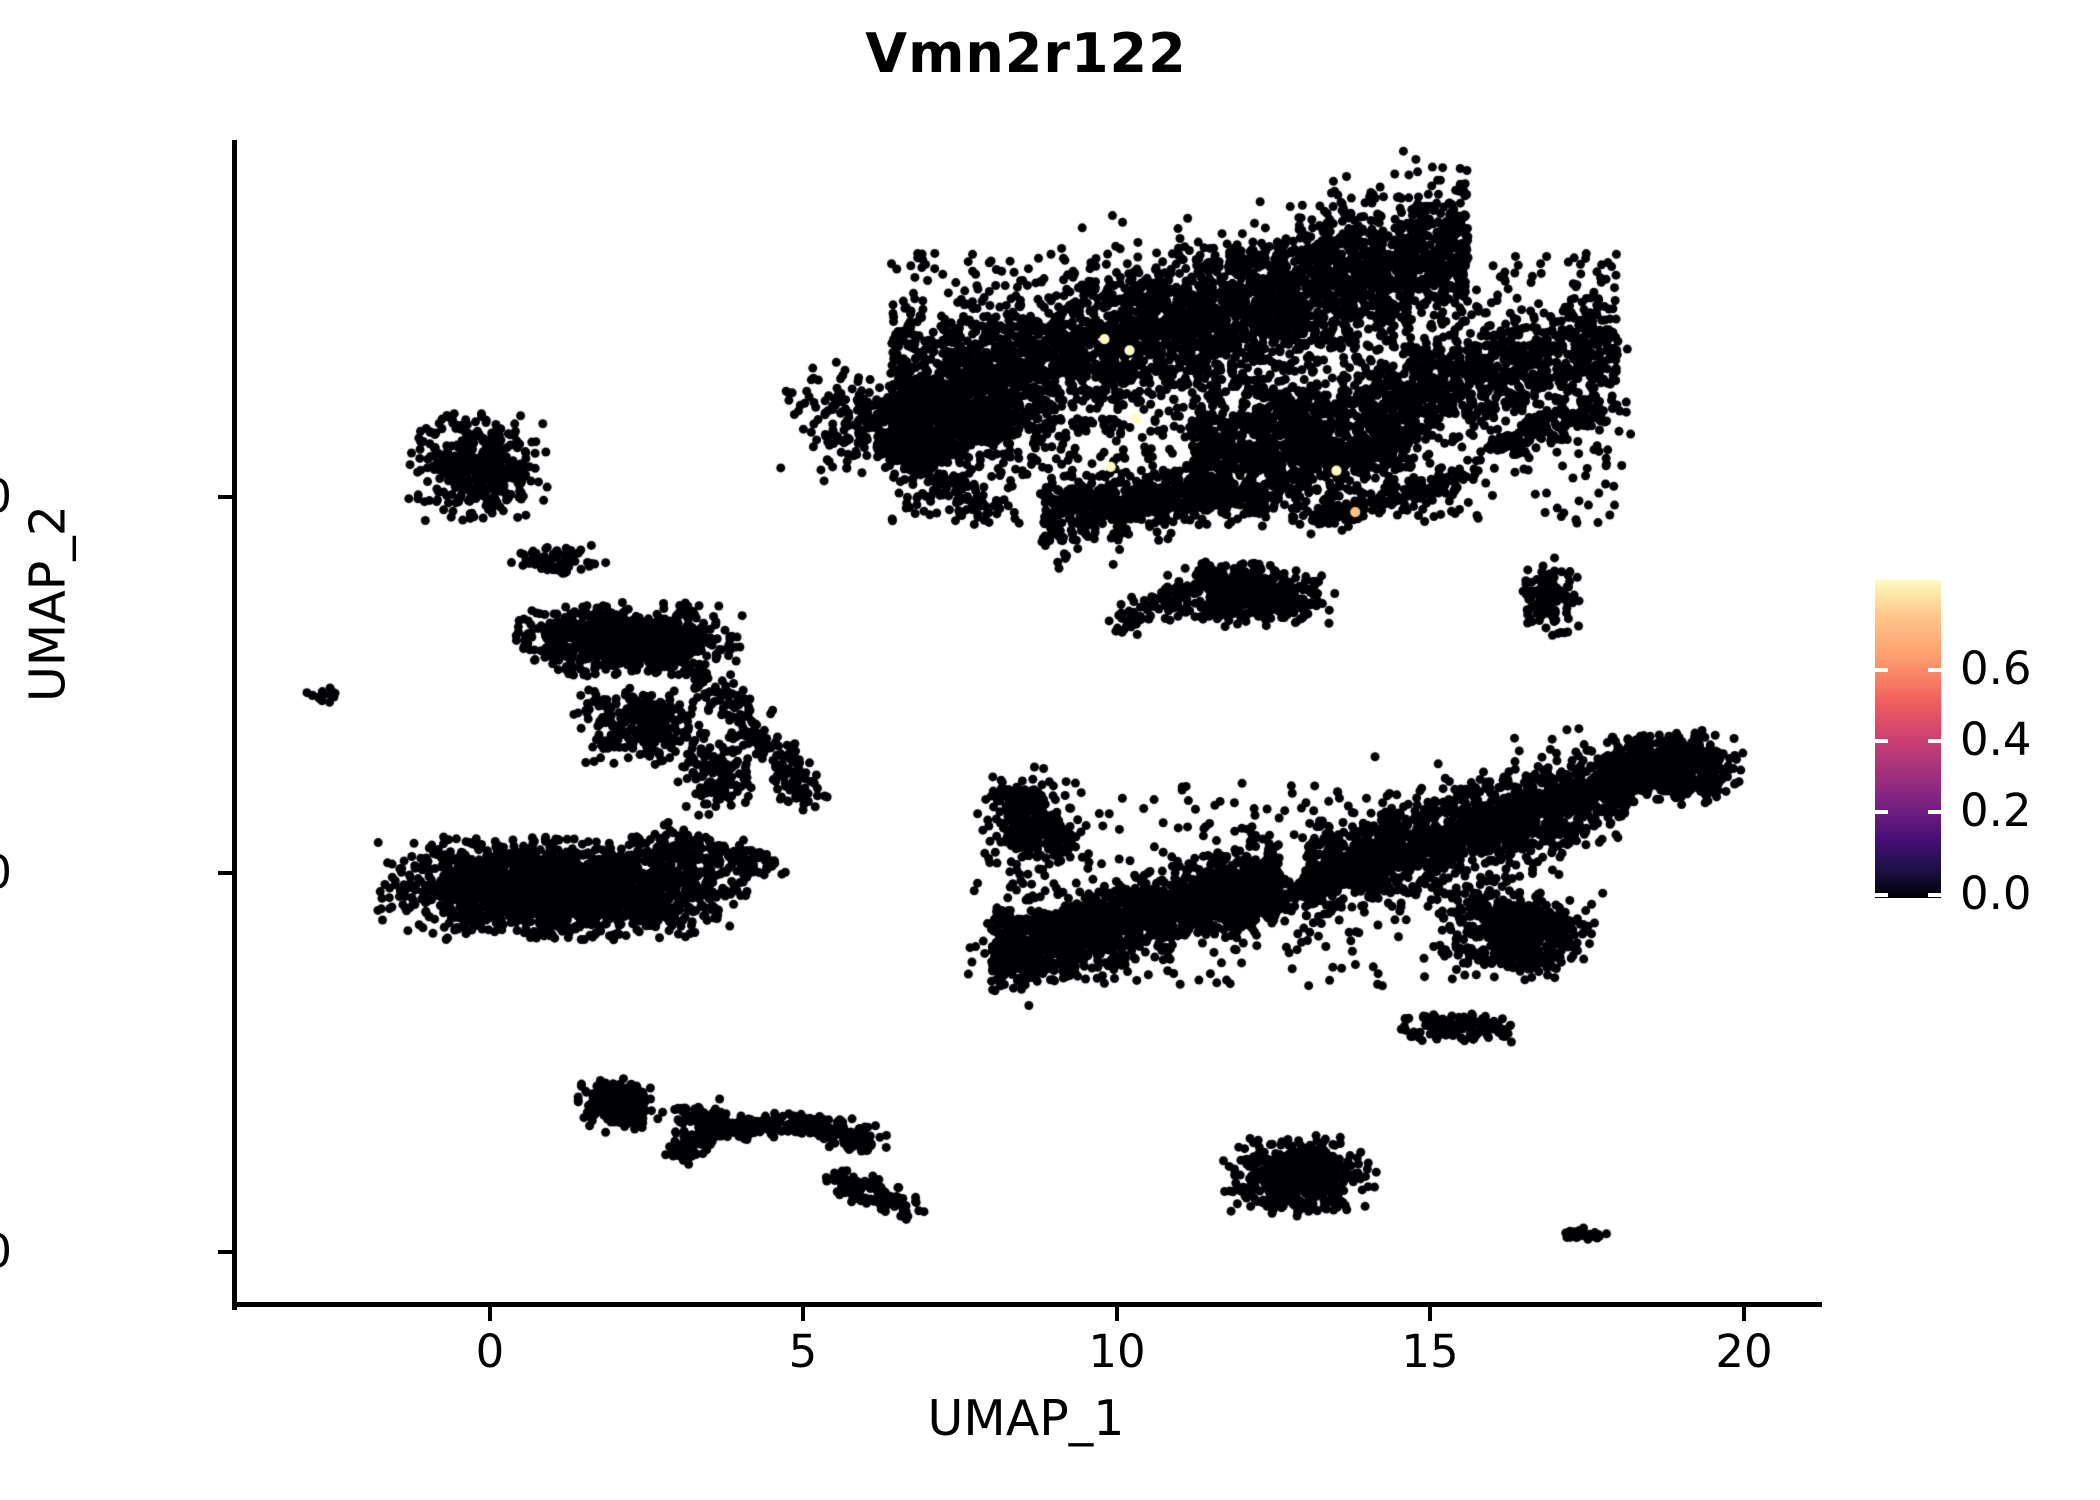 The image size is (2100, 1500). What do you see at coordinates (803, 1351) in the screenshot?
I see `x-tick-label-5: 5` at bounding box center [803, 1351].